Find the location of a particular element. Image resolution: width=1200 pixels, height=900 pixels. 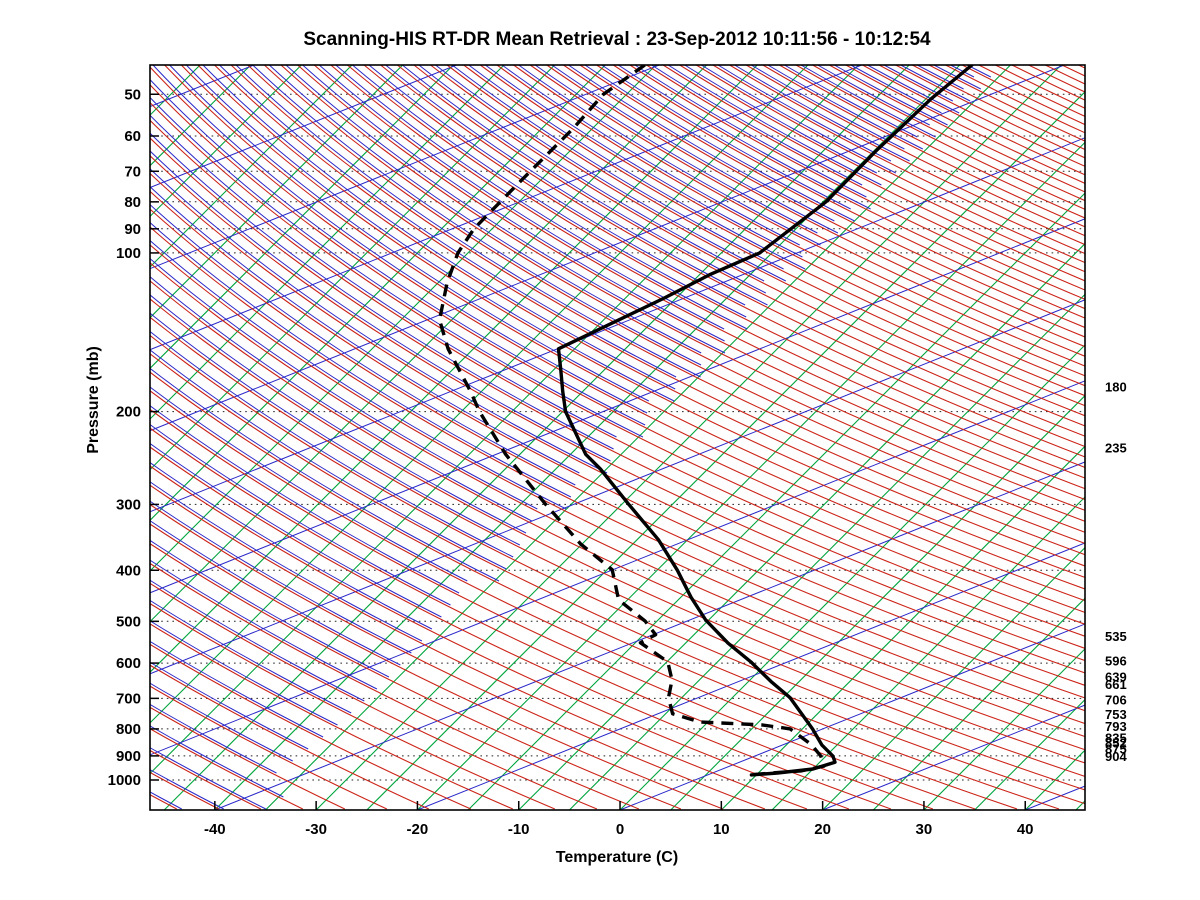

svg-text: 400 is located at coordinates (128, 570).